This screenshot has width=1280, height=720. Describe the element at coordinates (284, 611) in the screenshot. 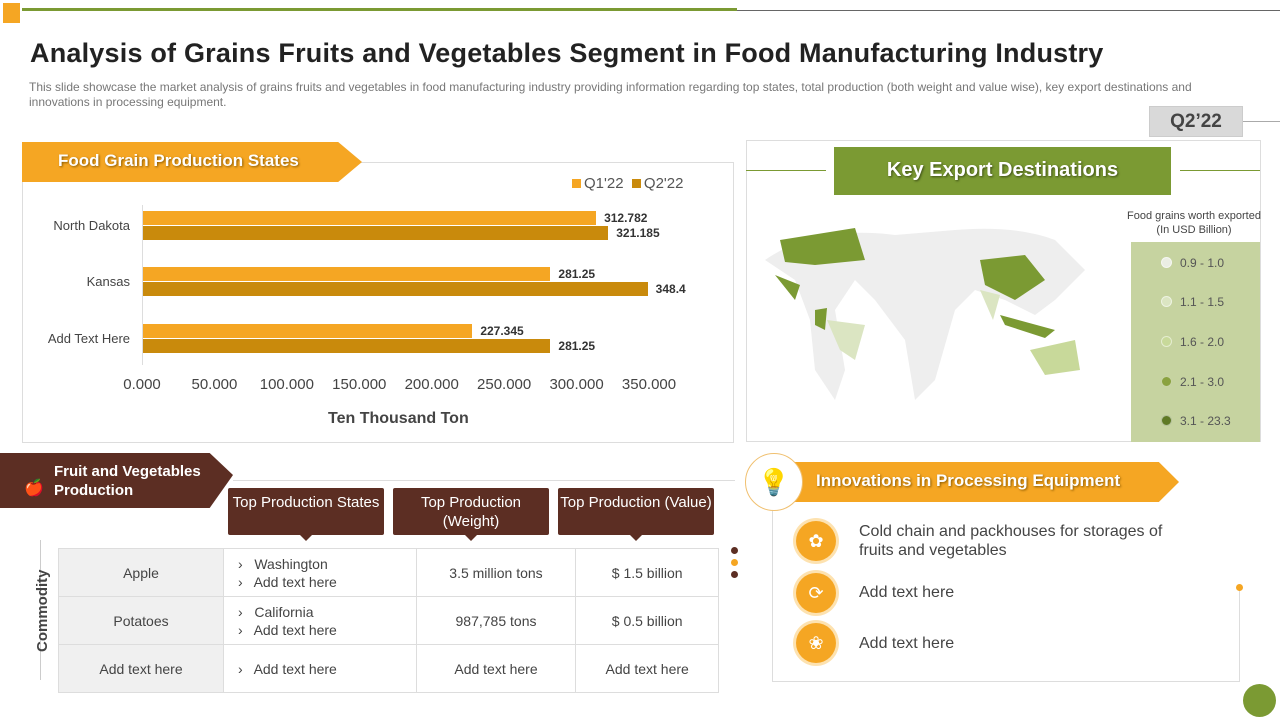

I see `state: California` at that location.